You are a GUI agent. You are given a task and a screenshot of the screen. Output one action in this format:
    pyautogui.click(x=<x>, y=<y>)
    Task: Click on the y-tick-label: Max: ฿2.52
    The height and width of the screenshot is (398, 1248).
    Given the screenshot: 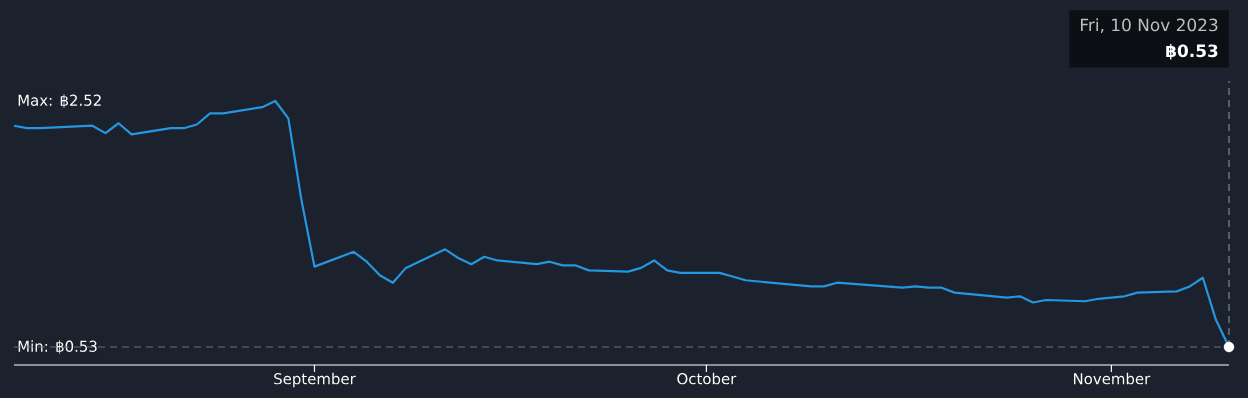 What is the action you would take?
    pyautogui.click(x=59, y=101)
    